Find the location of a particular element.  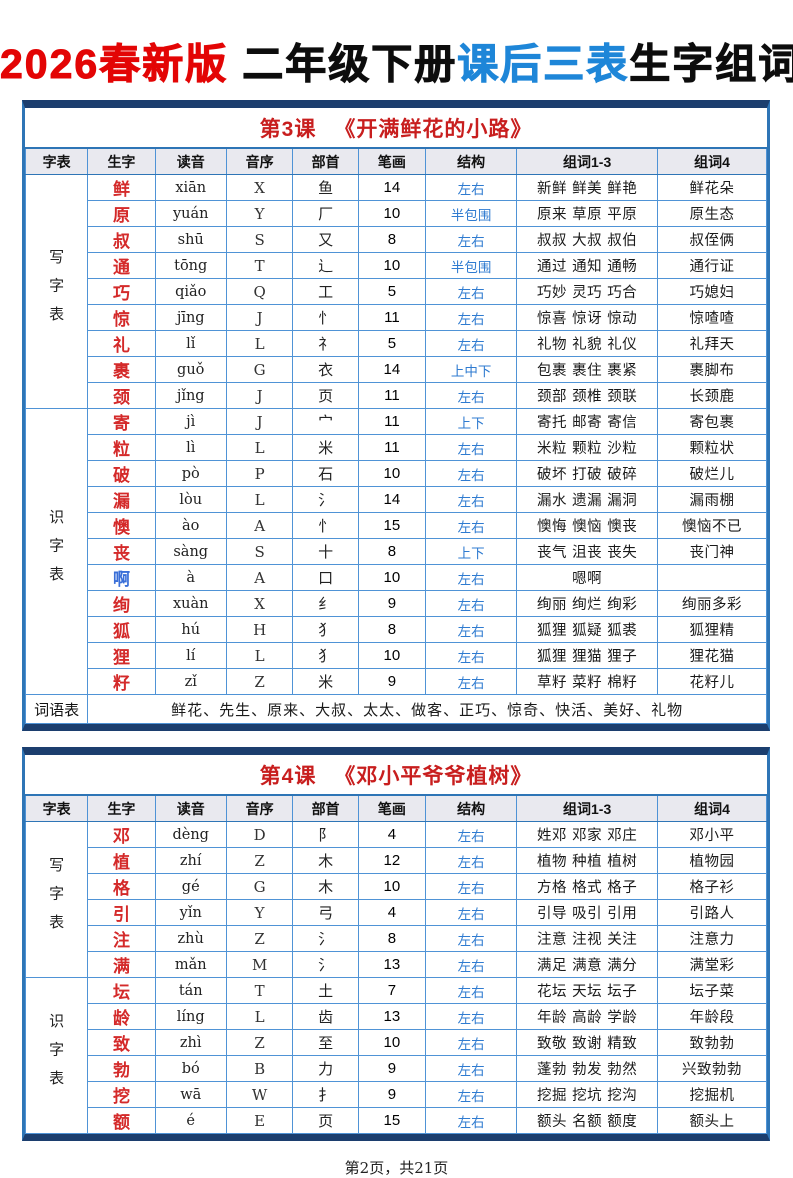

column-header: 笔画 is located at coordinates (392, 808).